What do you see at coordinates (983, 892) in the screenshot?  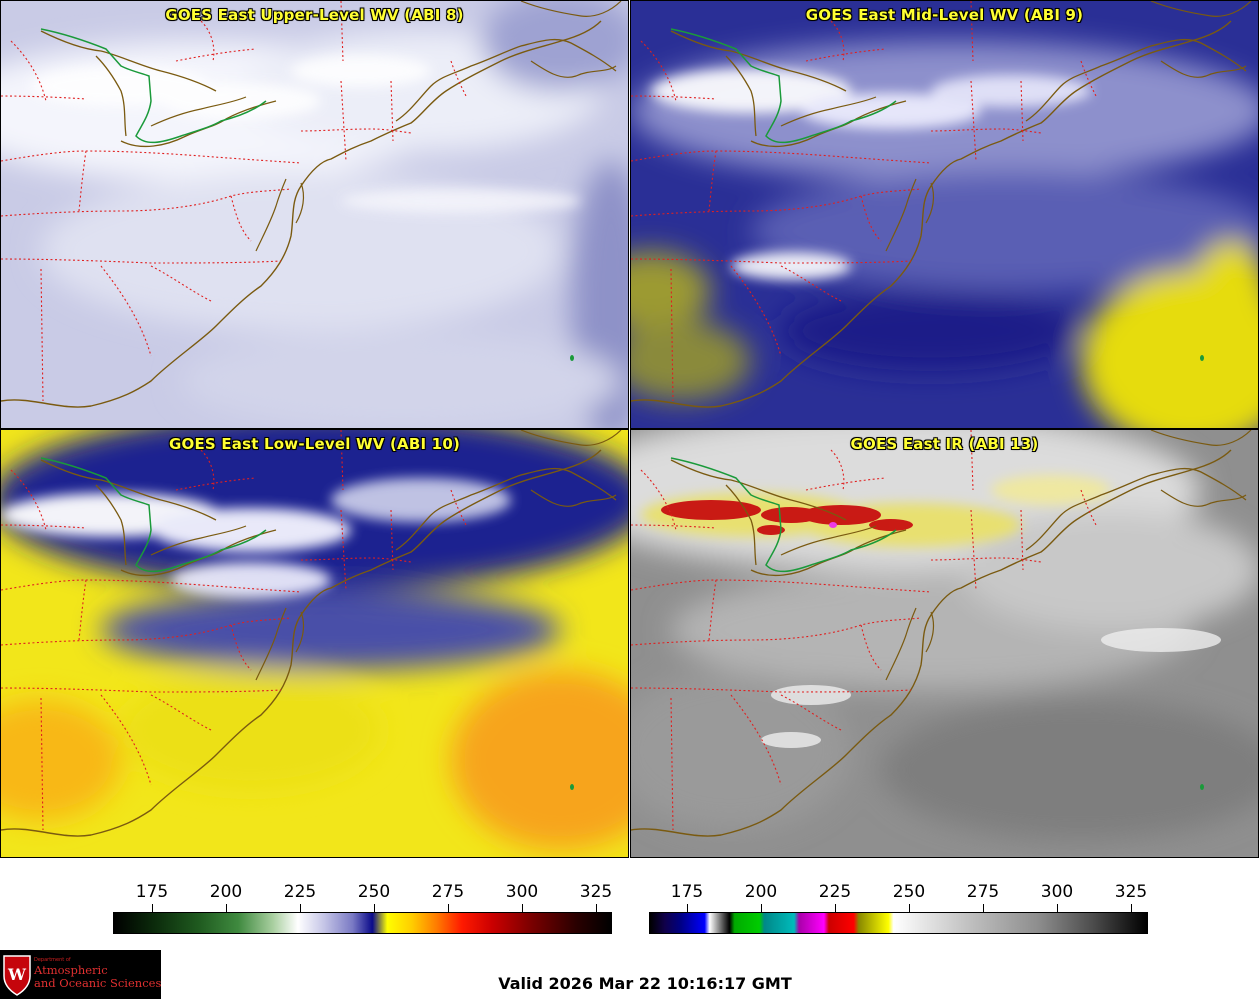 I see `ir-tick-label: 275` at bounding box center [983, 892].